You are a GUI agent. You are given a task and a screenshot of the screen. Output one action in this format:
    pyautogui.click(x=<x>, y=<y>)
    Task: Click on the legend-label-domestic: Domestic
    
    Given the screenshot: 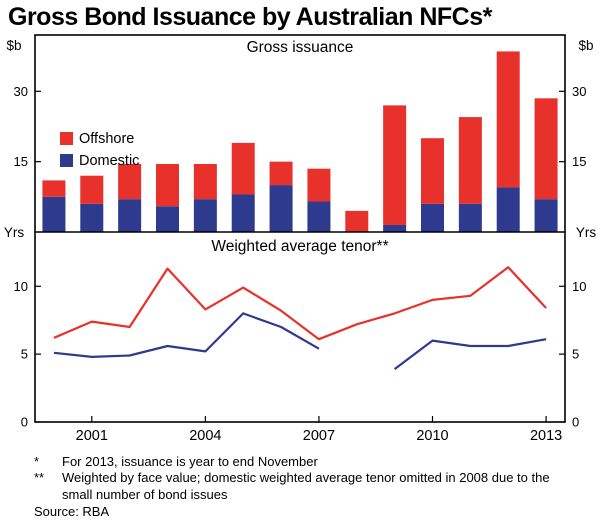 What is the action you would take?
    pyautogui.click(x=109, y=161)
    